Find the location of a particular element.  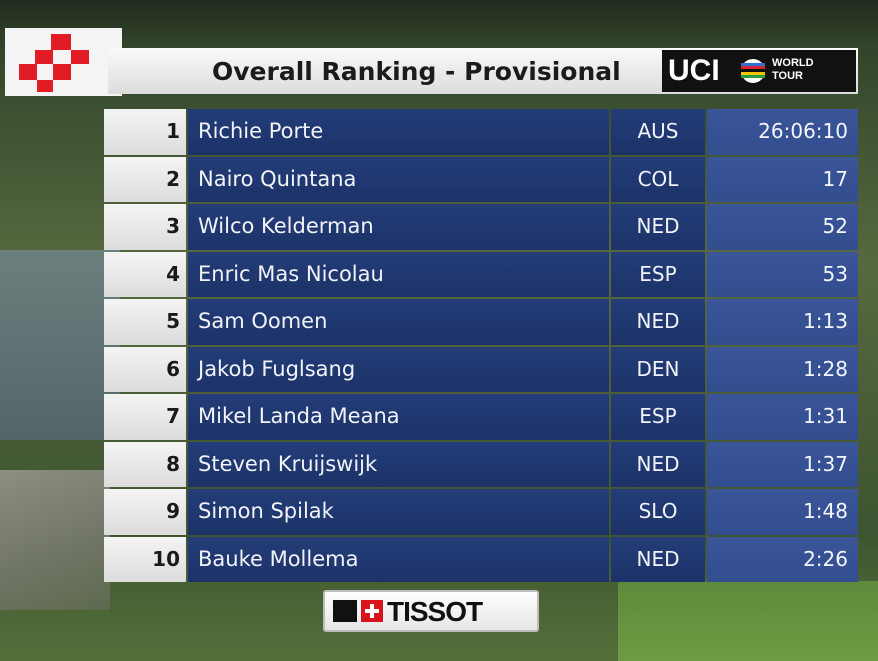

world-tour-line2: TOUR is located at coordinates (787, 76).